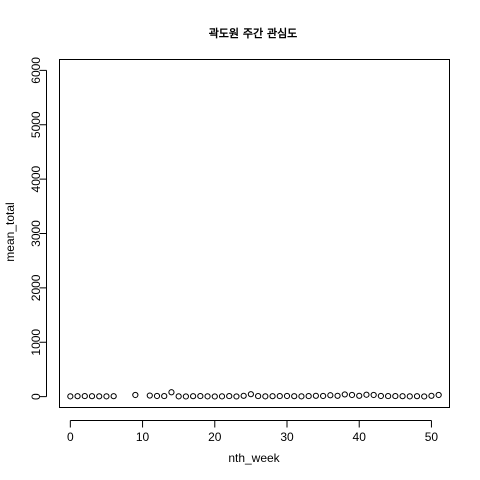  What do you see at coordinates (36, 70) in the screenshot?
I see `y-tick-label: 6000` at bounding box center [36, 70].